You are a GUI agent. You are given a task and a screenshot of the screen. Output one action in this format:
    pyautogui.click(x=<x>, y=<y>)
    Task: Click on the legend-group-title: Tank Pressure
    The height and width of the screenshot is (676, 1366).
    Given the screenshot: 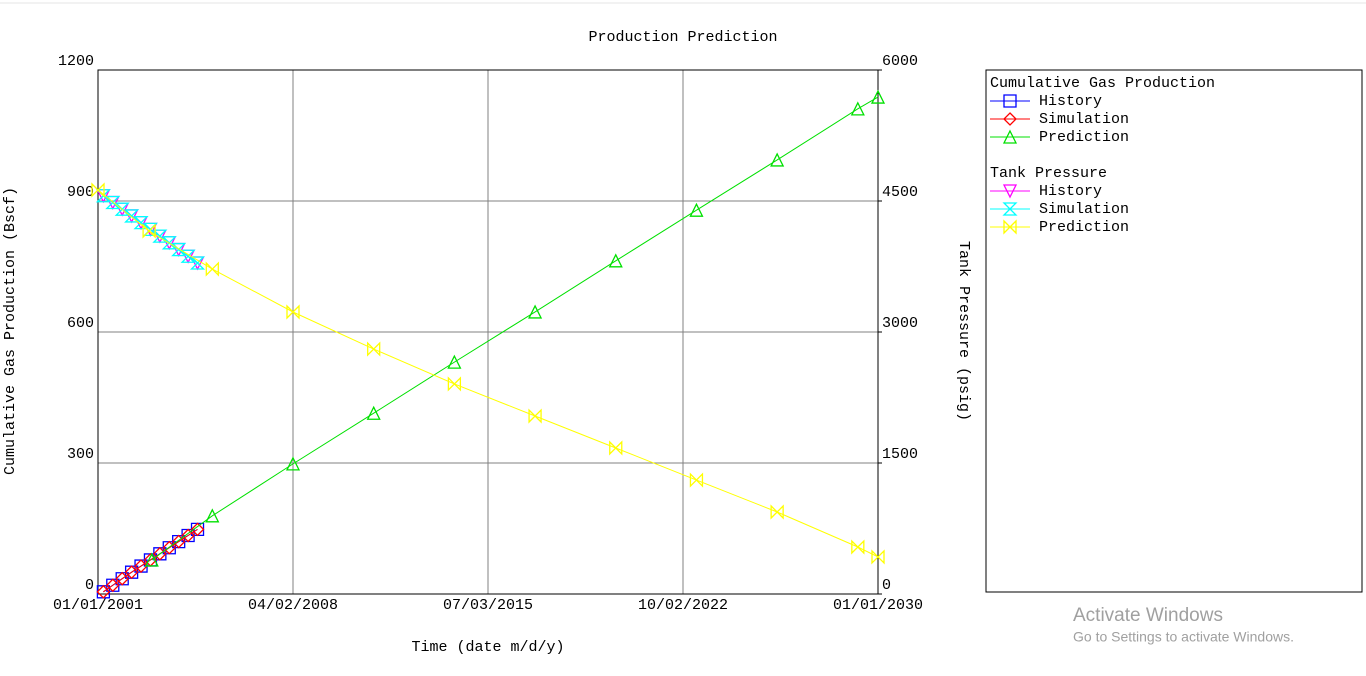 What is the action you would take?
    pyautogui.click(x=1048, y=173)
    